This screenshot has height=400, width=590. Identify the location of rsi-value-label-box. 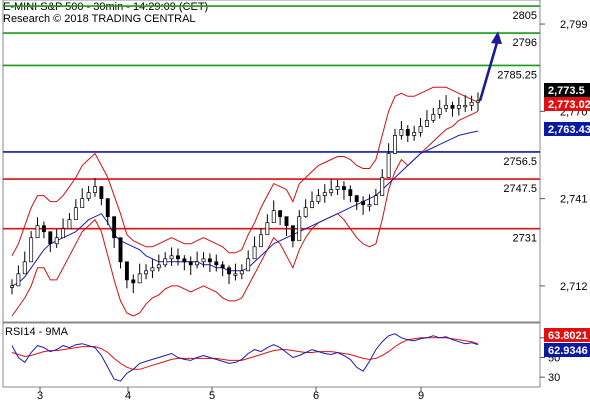
(567, 350).